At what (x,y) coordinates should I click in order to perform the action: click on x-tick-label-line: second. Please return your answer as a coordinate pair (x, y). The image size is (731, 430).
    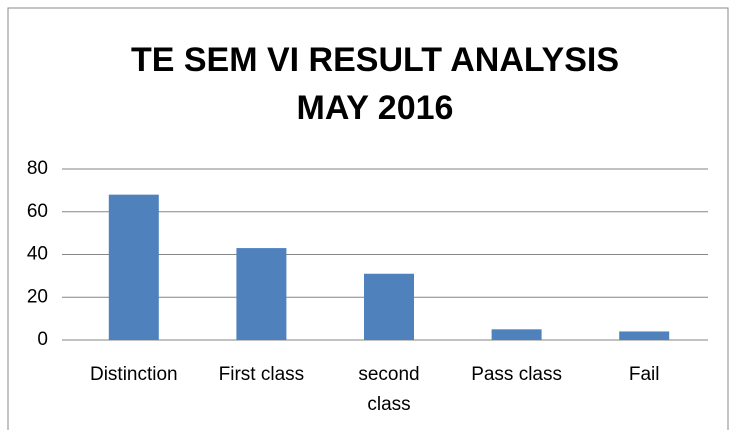
    Looking at the image, I should click on (388, 374).